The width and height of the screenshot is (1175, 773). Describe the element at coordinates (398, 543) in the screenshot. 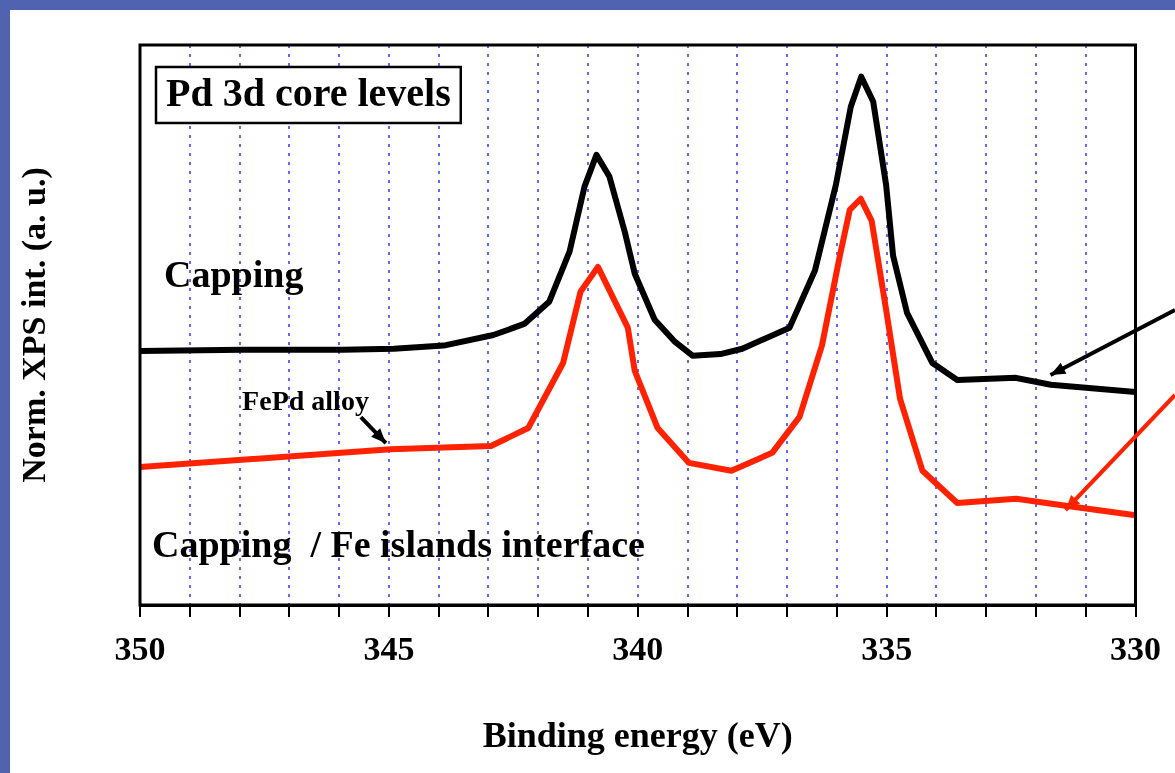

I see `series-label: Capping / Fe islands interface` at that location.